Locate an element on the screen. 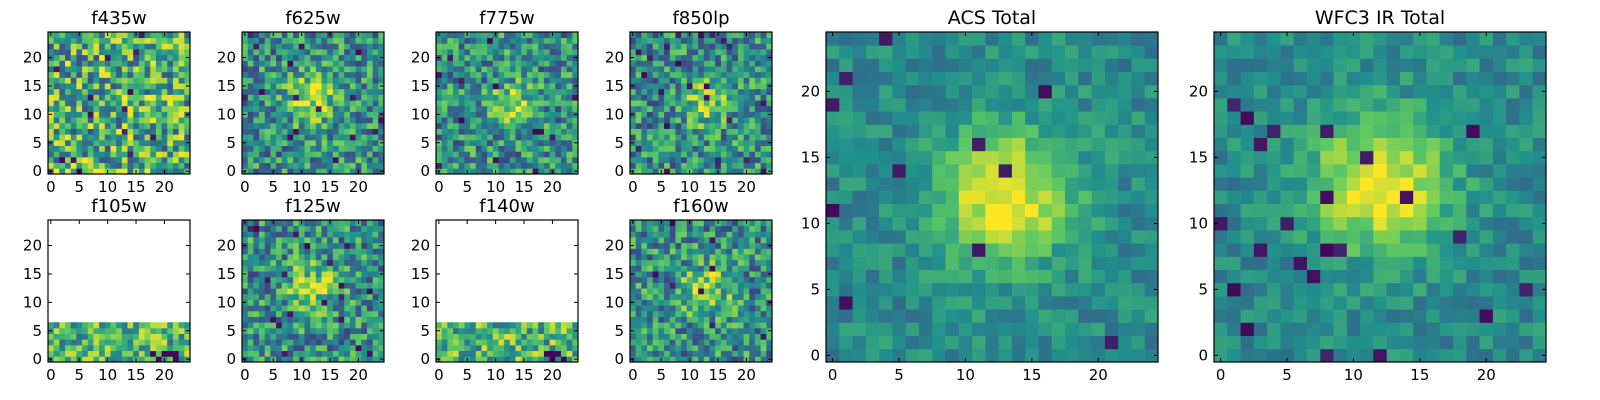  x-tick-label: 15 is located at coordinates (329, 375).